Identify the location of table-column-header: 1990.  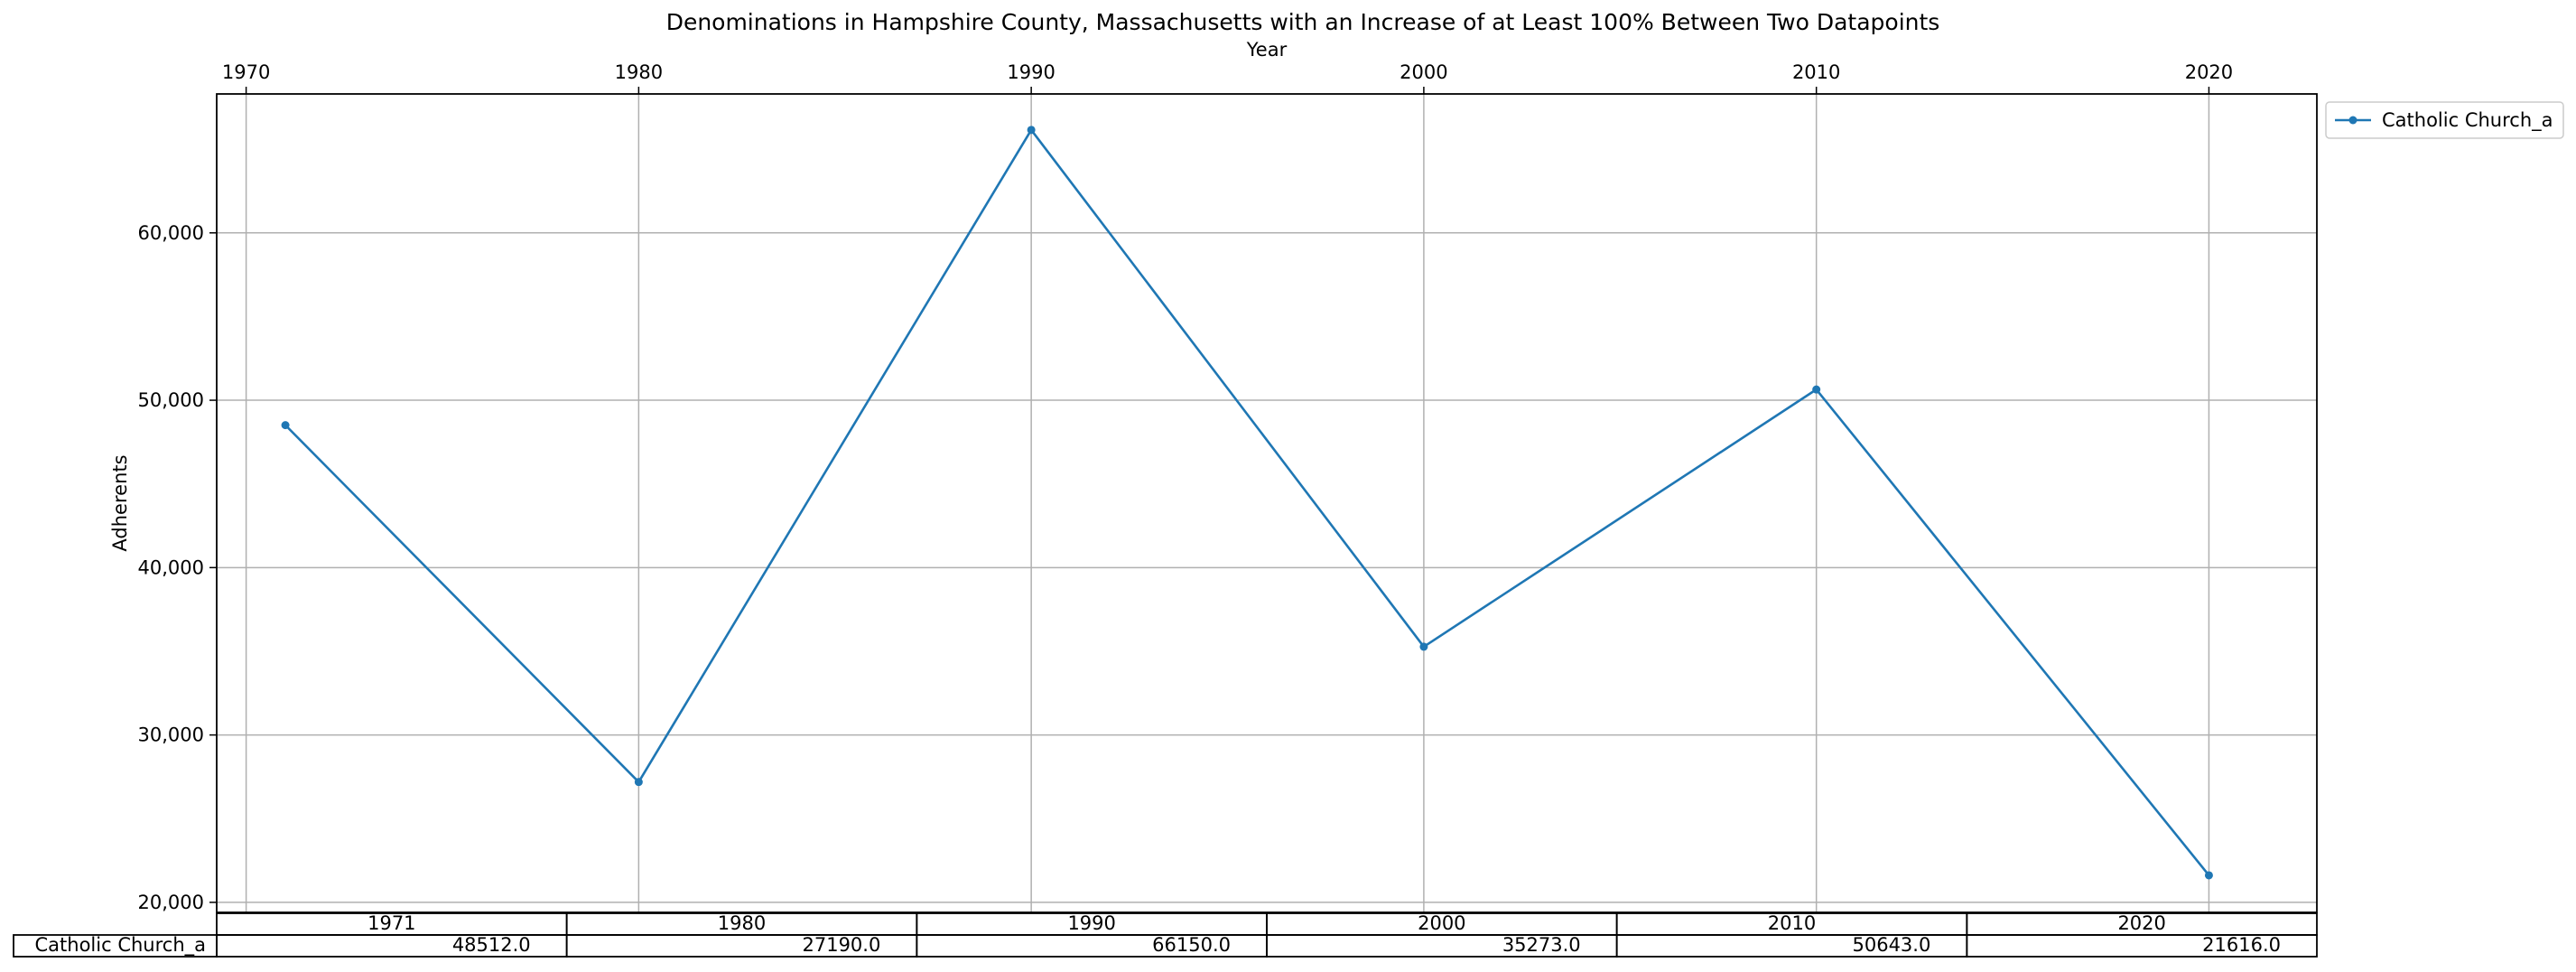
(1091, 923).